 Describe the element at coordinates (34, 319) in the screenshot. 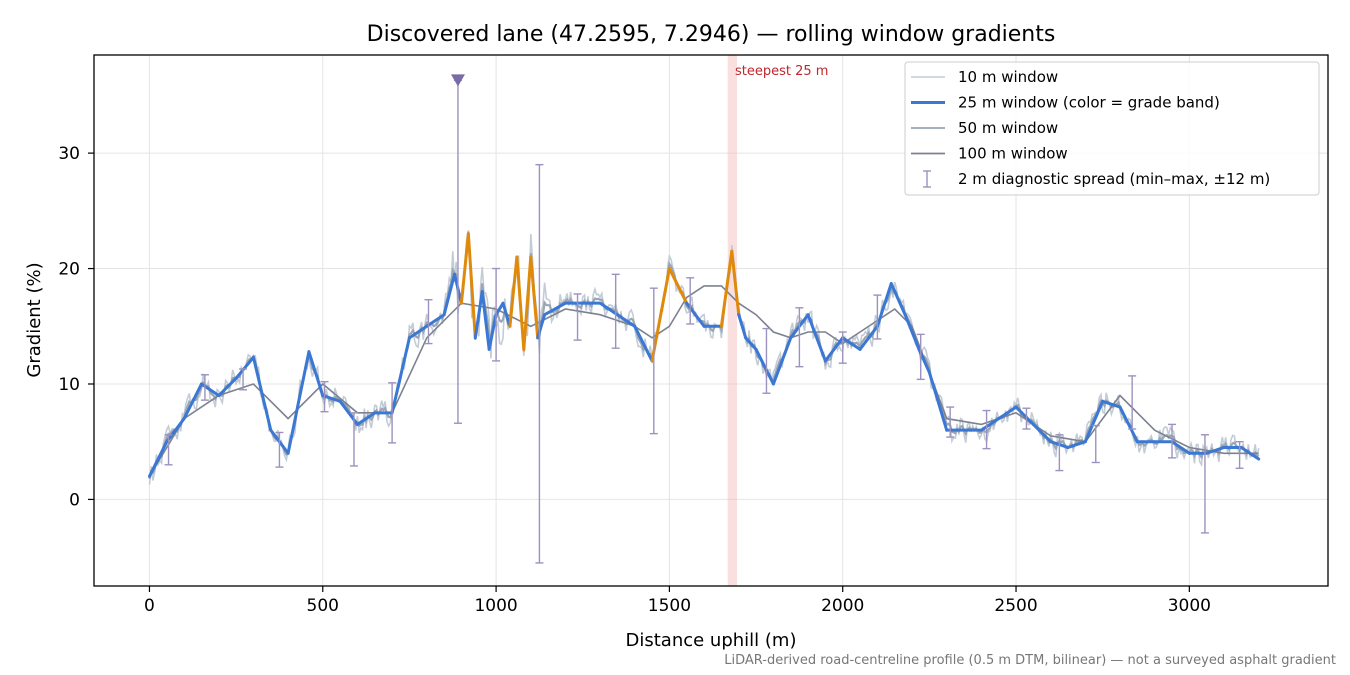

I see `y-axis-label: Gradient (%)` at that location.